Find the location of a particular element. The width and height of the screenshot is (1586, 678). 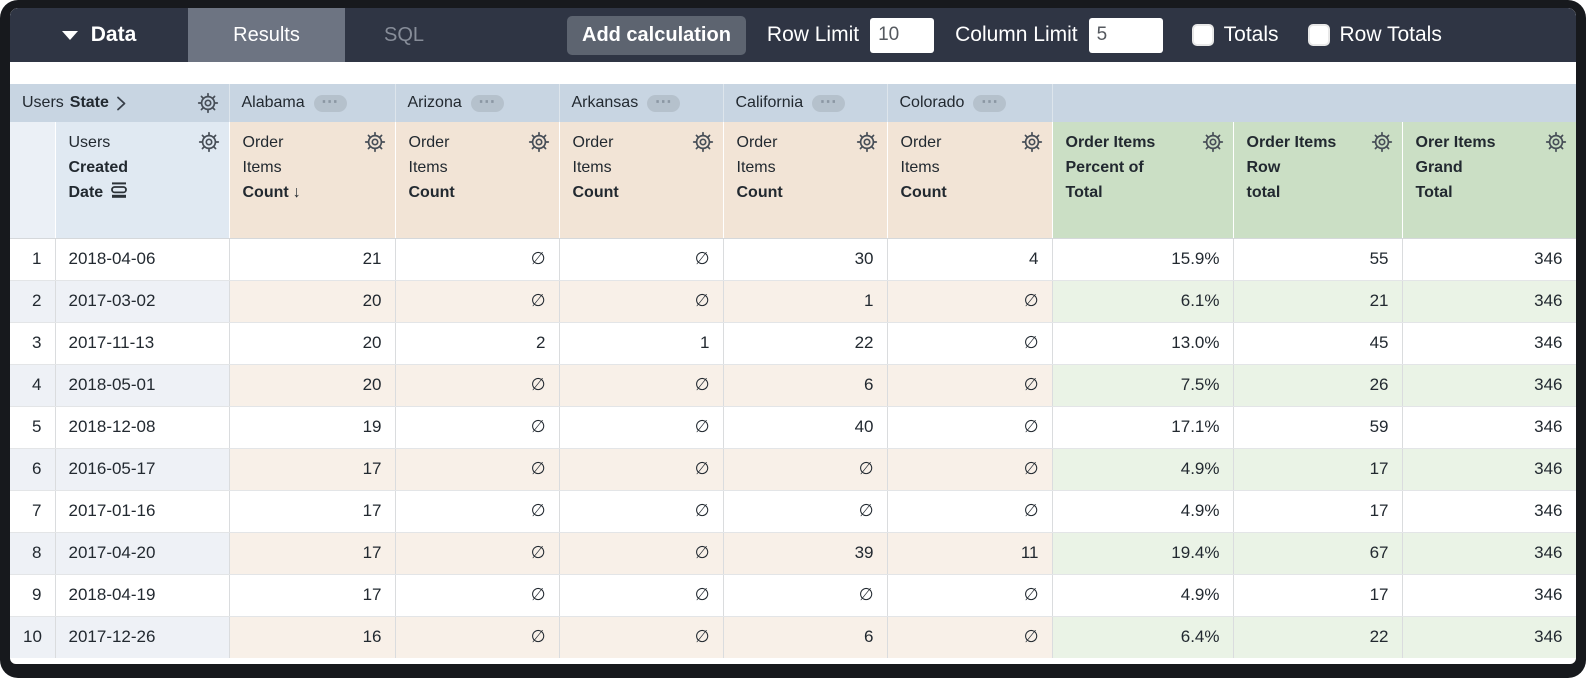

date-cell: 2017-11-13 is located at coordinates (142, 343).